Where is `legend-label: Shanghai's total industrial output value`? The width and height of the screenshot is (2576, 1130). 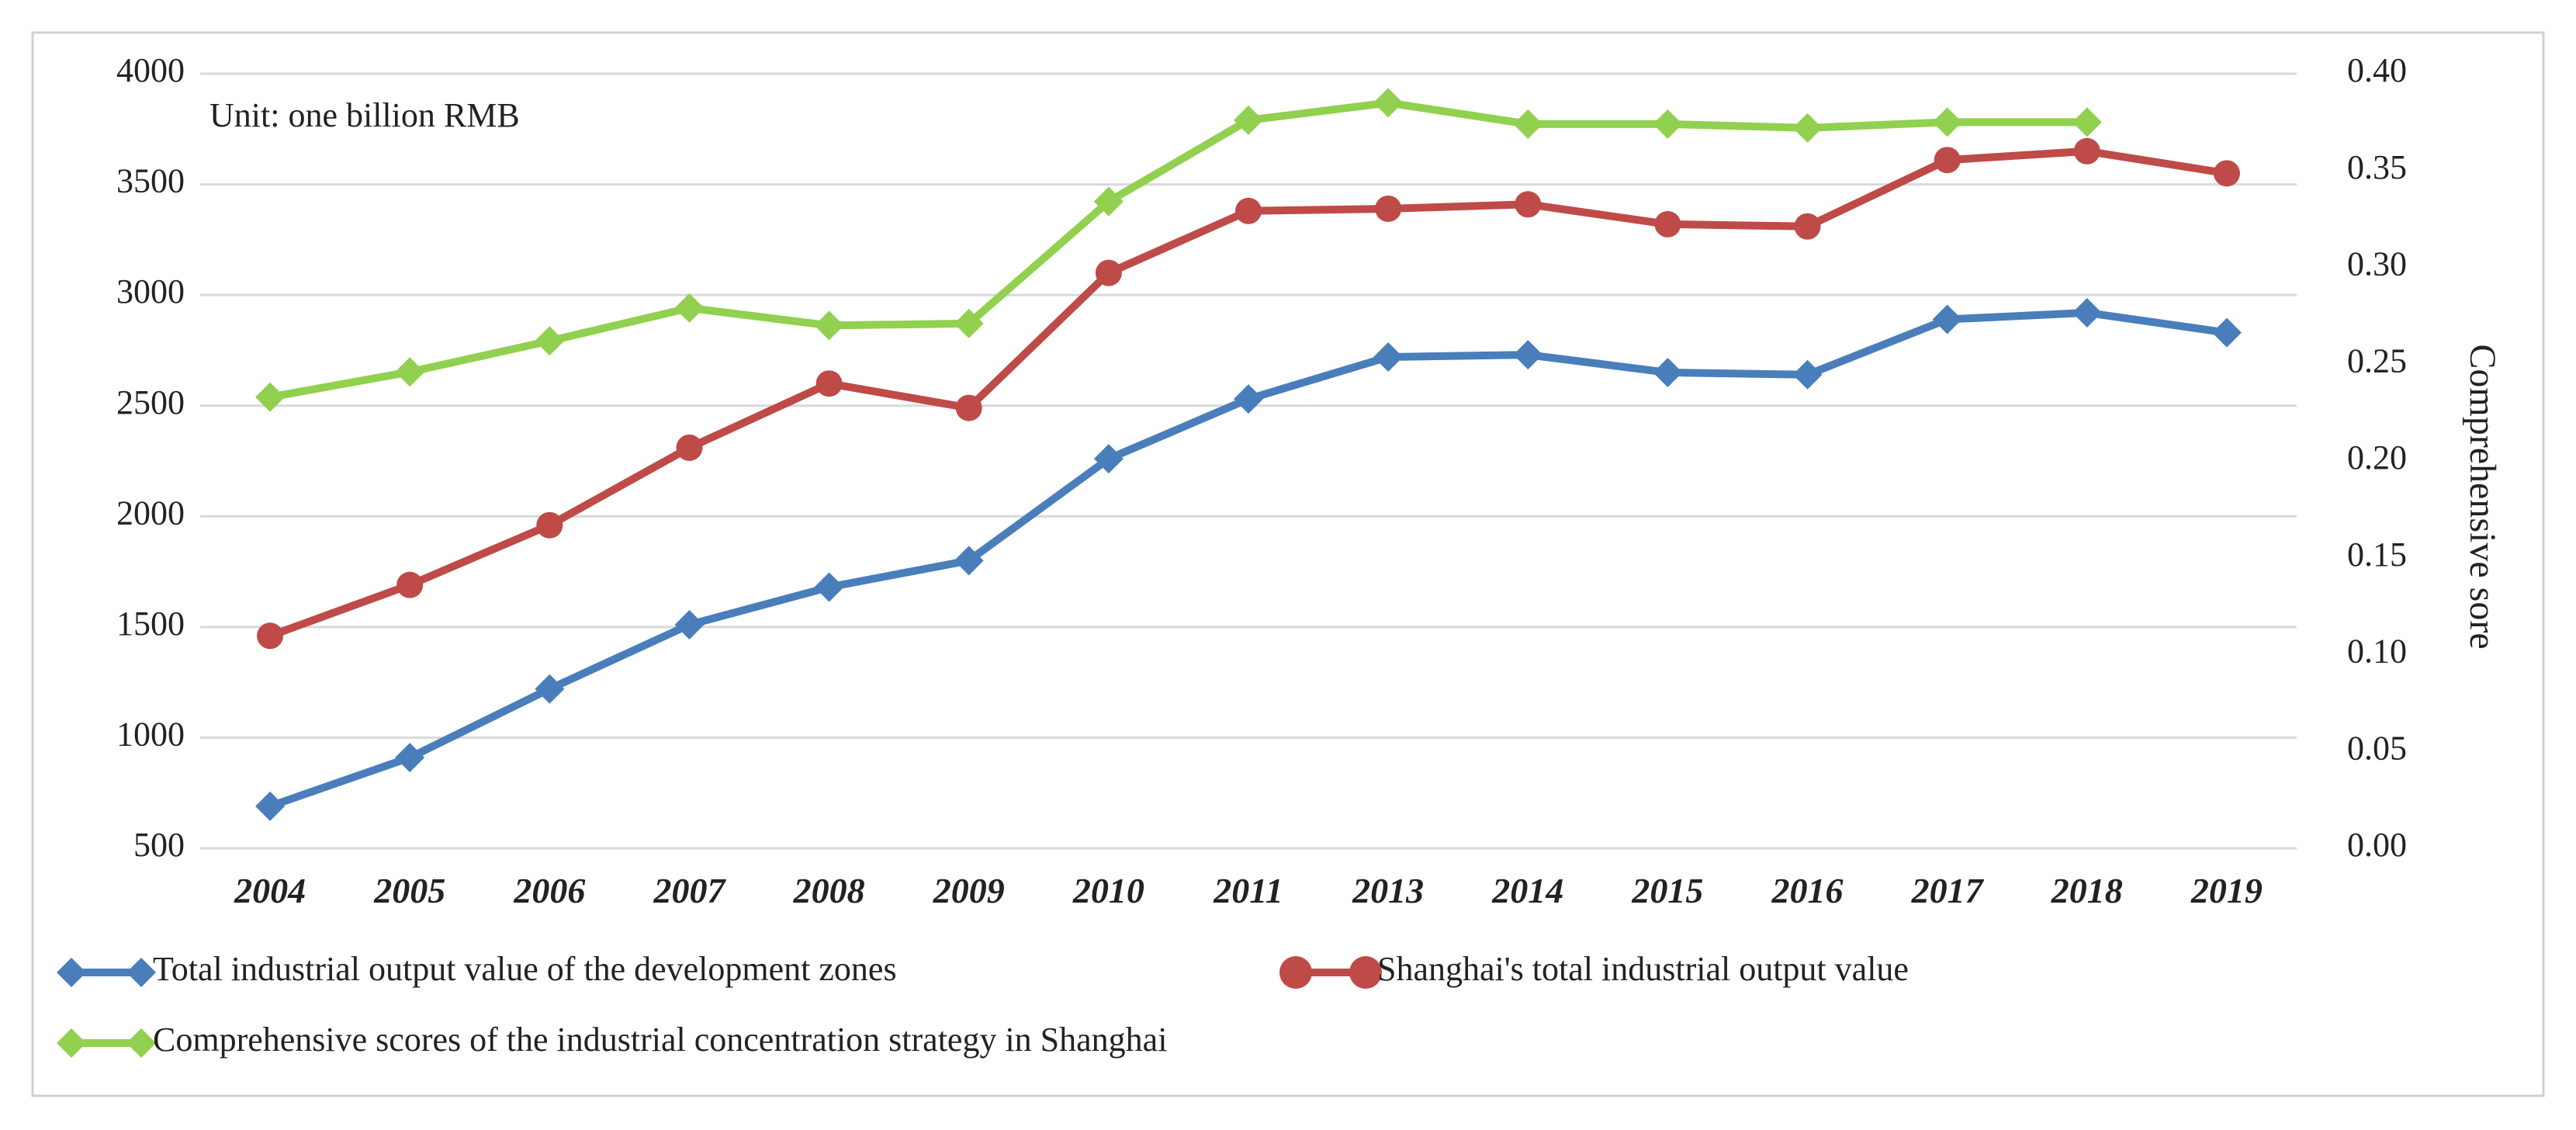
legend-label: Shanghai's total industrial output value is located at coordinates (1643, 969).